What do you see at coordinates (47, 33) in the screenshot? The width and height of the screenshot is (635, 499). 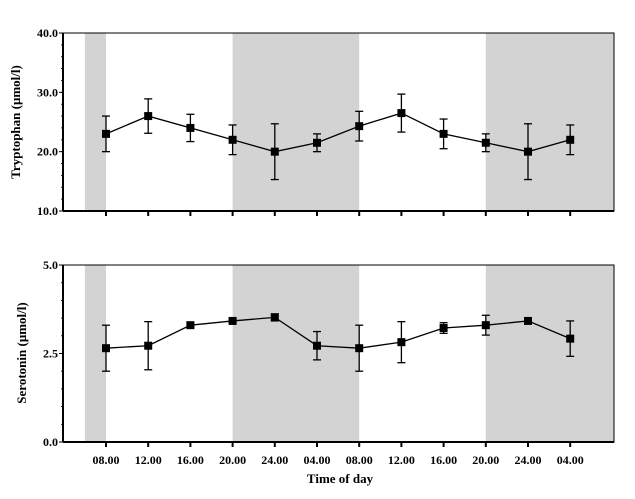 I see `y-tick-label: 40.0` at bounding box center [47, 33].